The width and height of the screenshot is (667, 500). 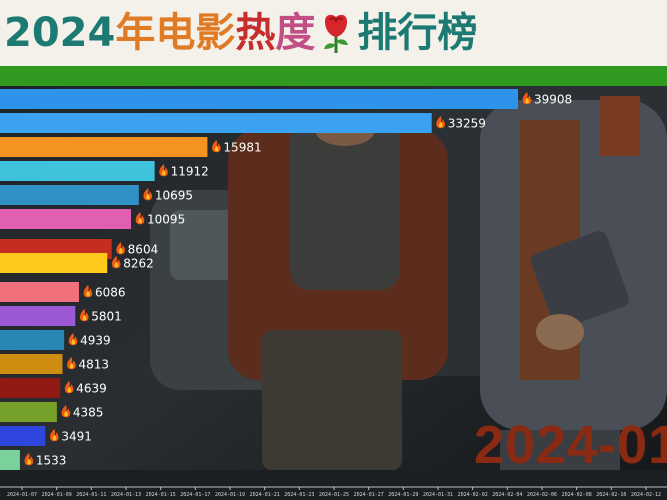 What do you see at coordinates (110, 293) in the screenshot?
I see `value-label: 6086` at bounding box center [110, 293].